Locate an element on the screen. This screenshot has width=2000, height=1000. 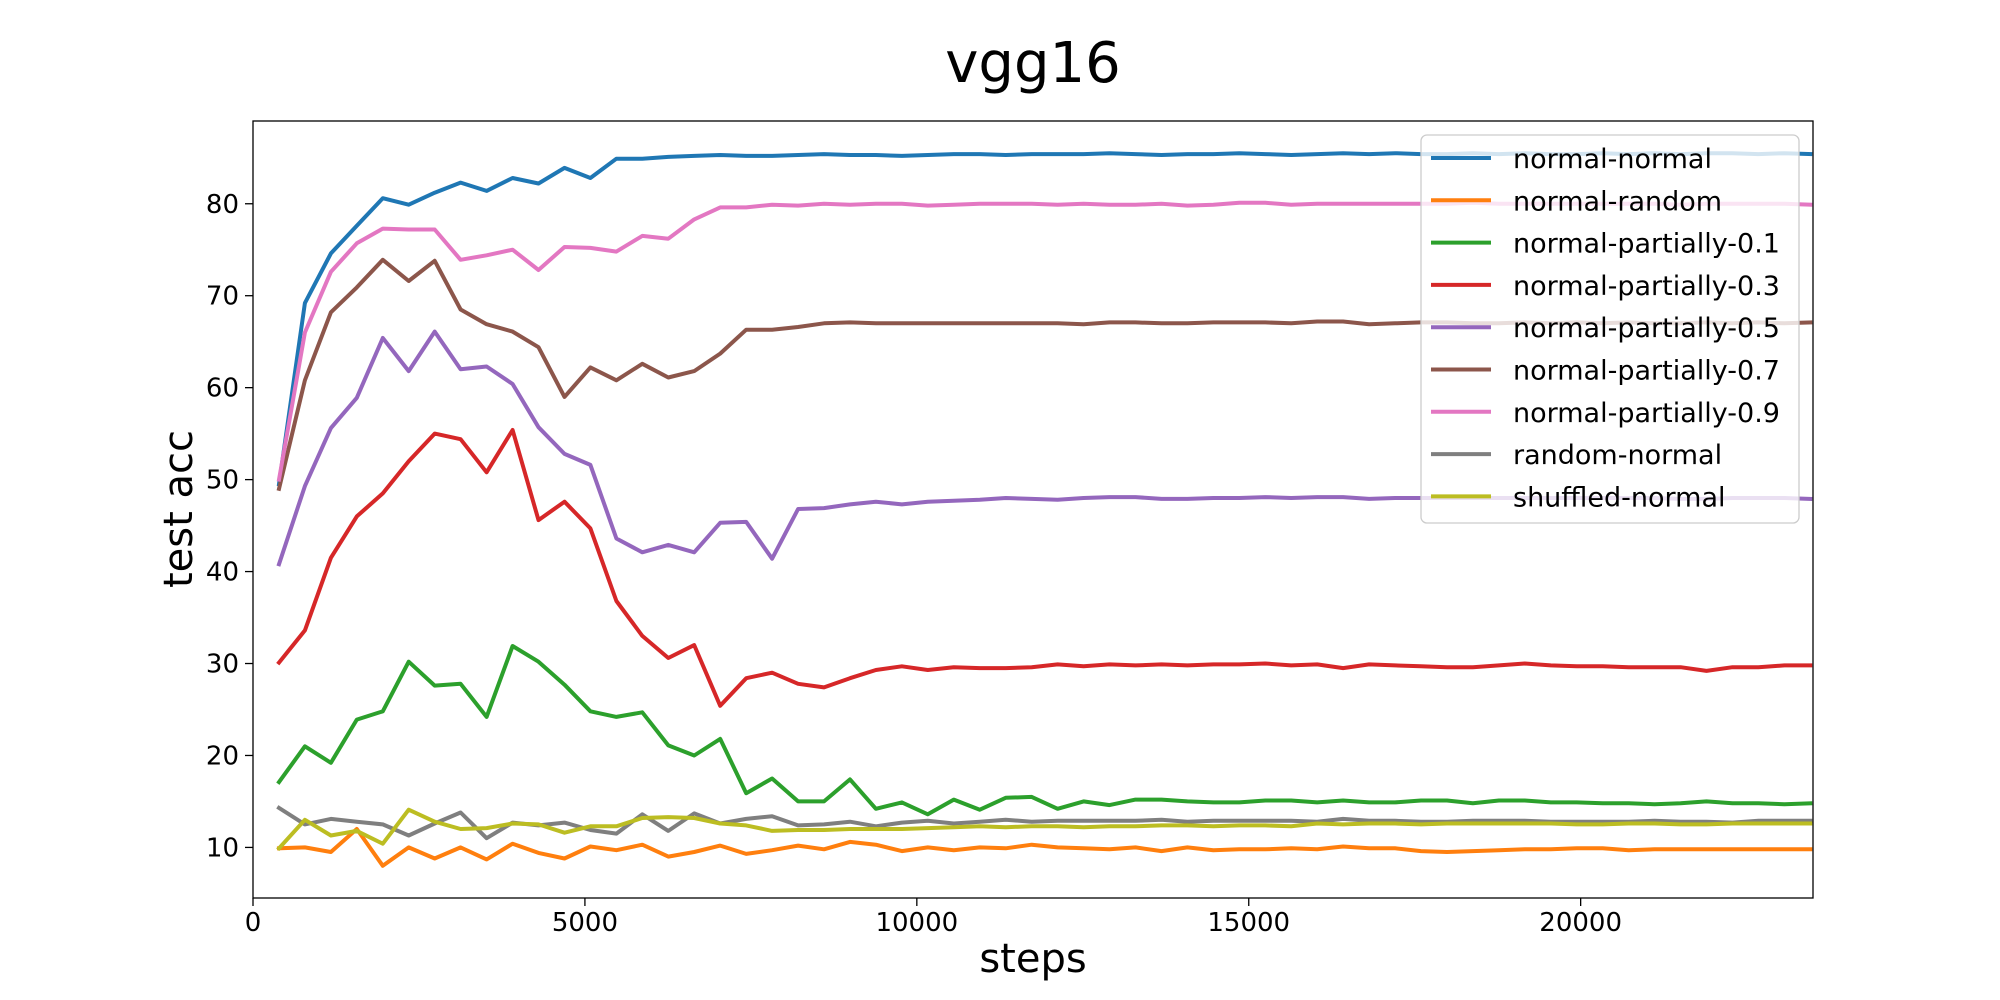
x-tick-label: 0 is located at coordinates (253, 923).